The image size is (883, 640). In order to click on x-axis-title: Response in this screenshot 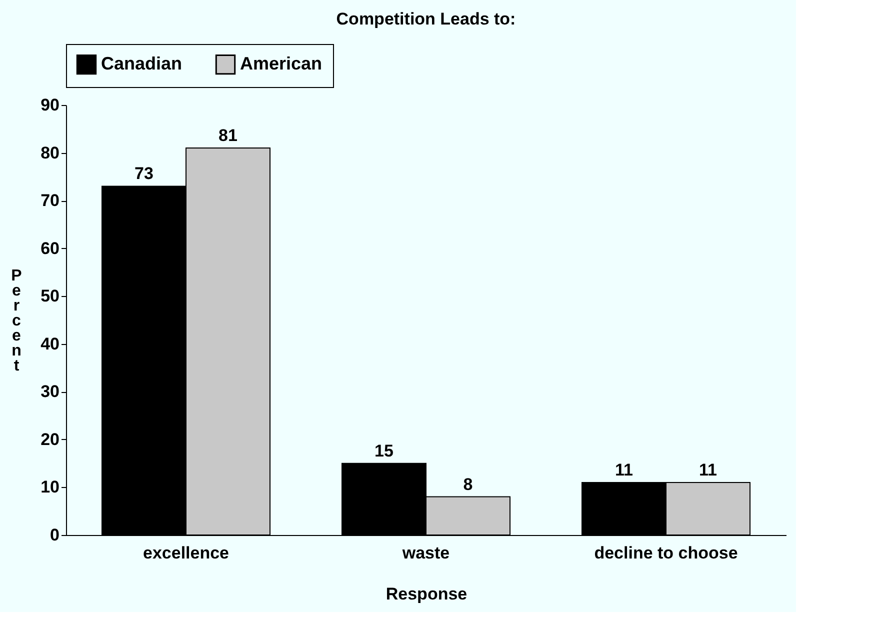, I will do `click(427, 594)`.